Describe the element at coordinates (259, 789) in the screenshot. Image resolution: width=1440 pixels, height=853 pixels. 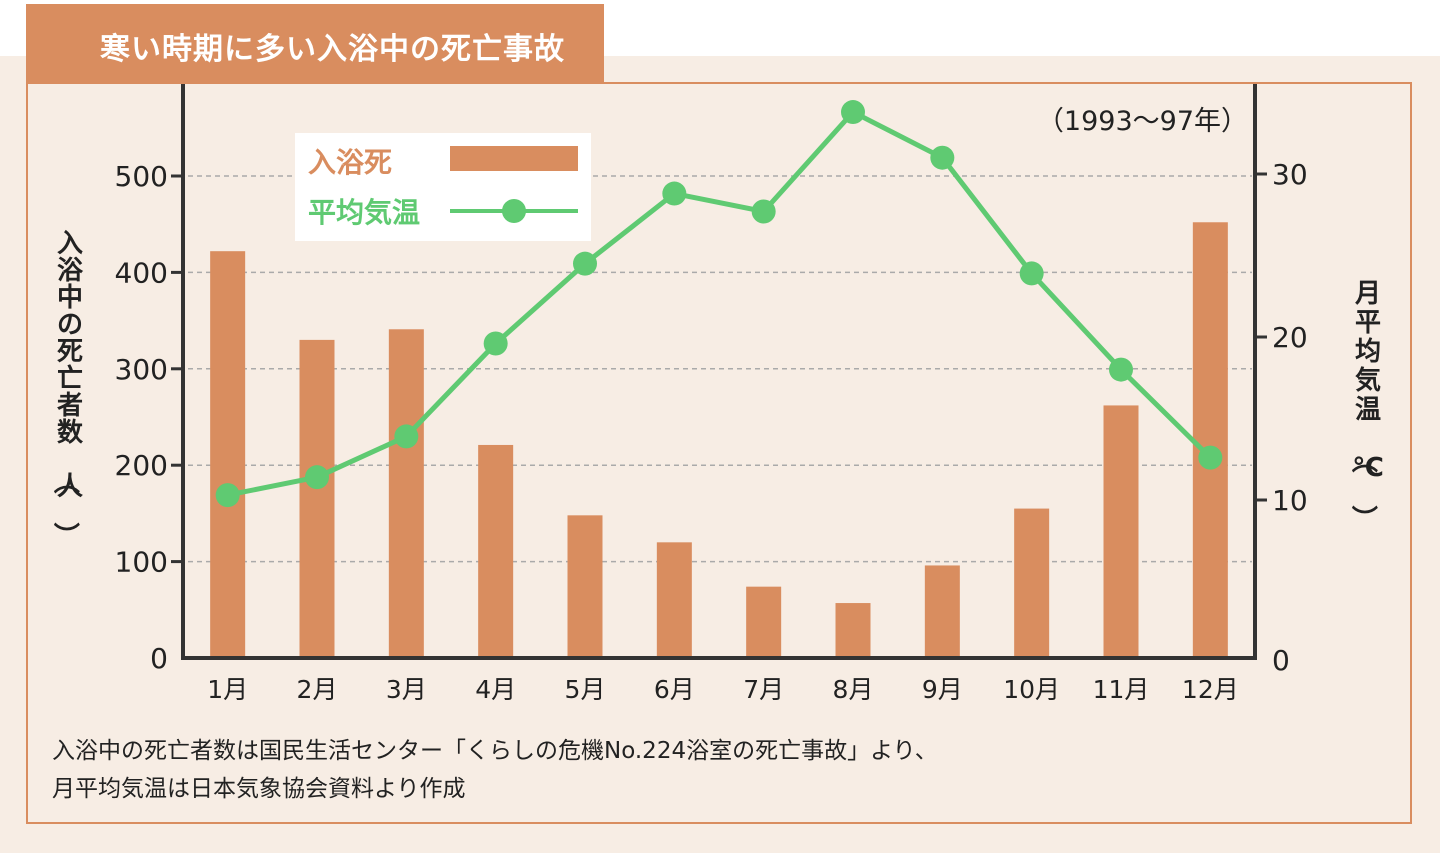
I see `footnote-line-2: 月平均気温は日本気象協会資料より作成` at that location.